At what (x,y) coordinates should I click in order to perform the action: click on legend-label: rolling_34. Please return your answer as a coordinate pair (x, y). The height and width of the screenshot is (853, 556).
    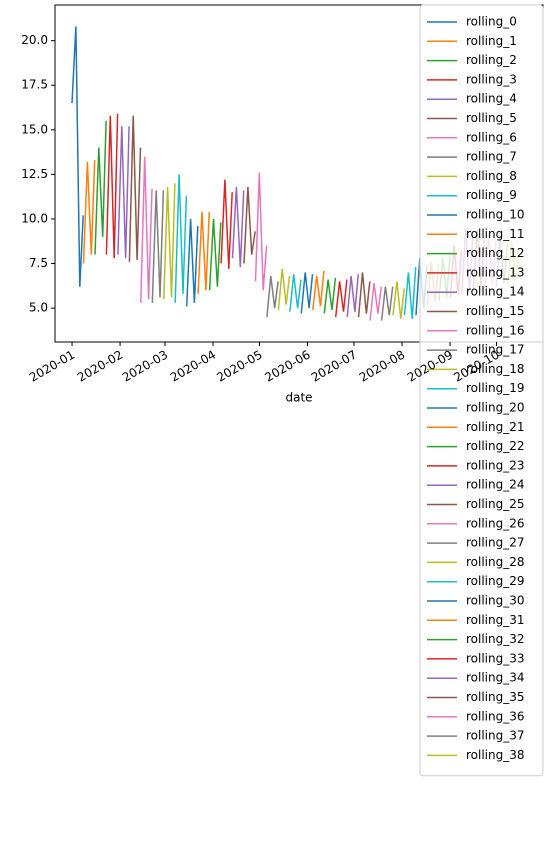
    Looking at the image, I should click on (495, 678).